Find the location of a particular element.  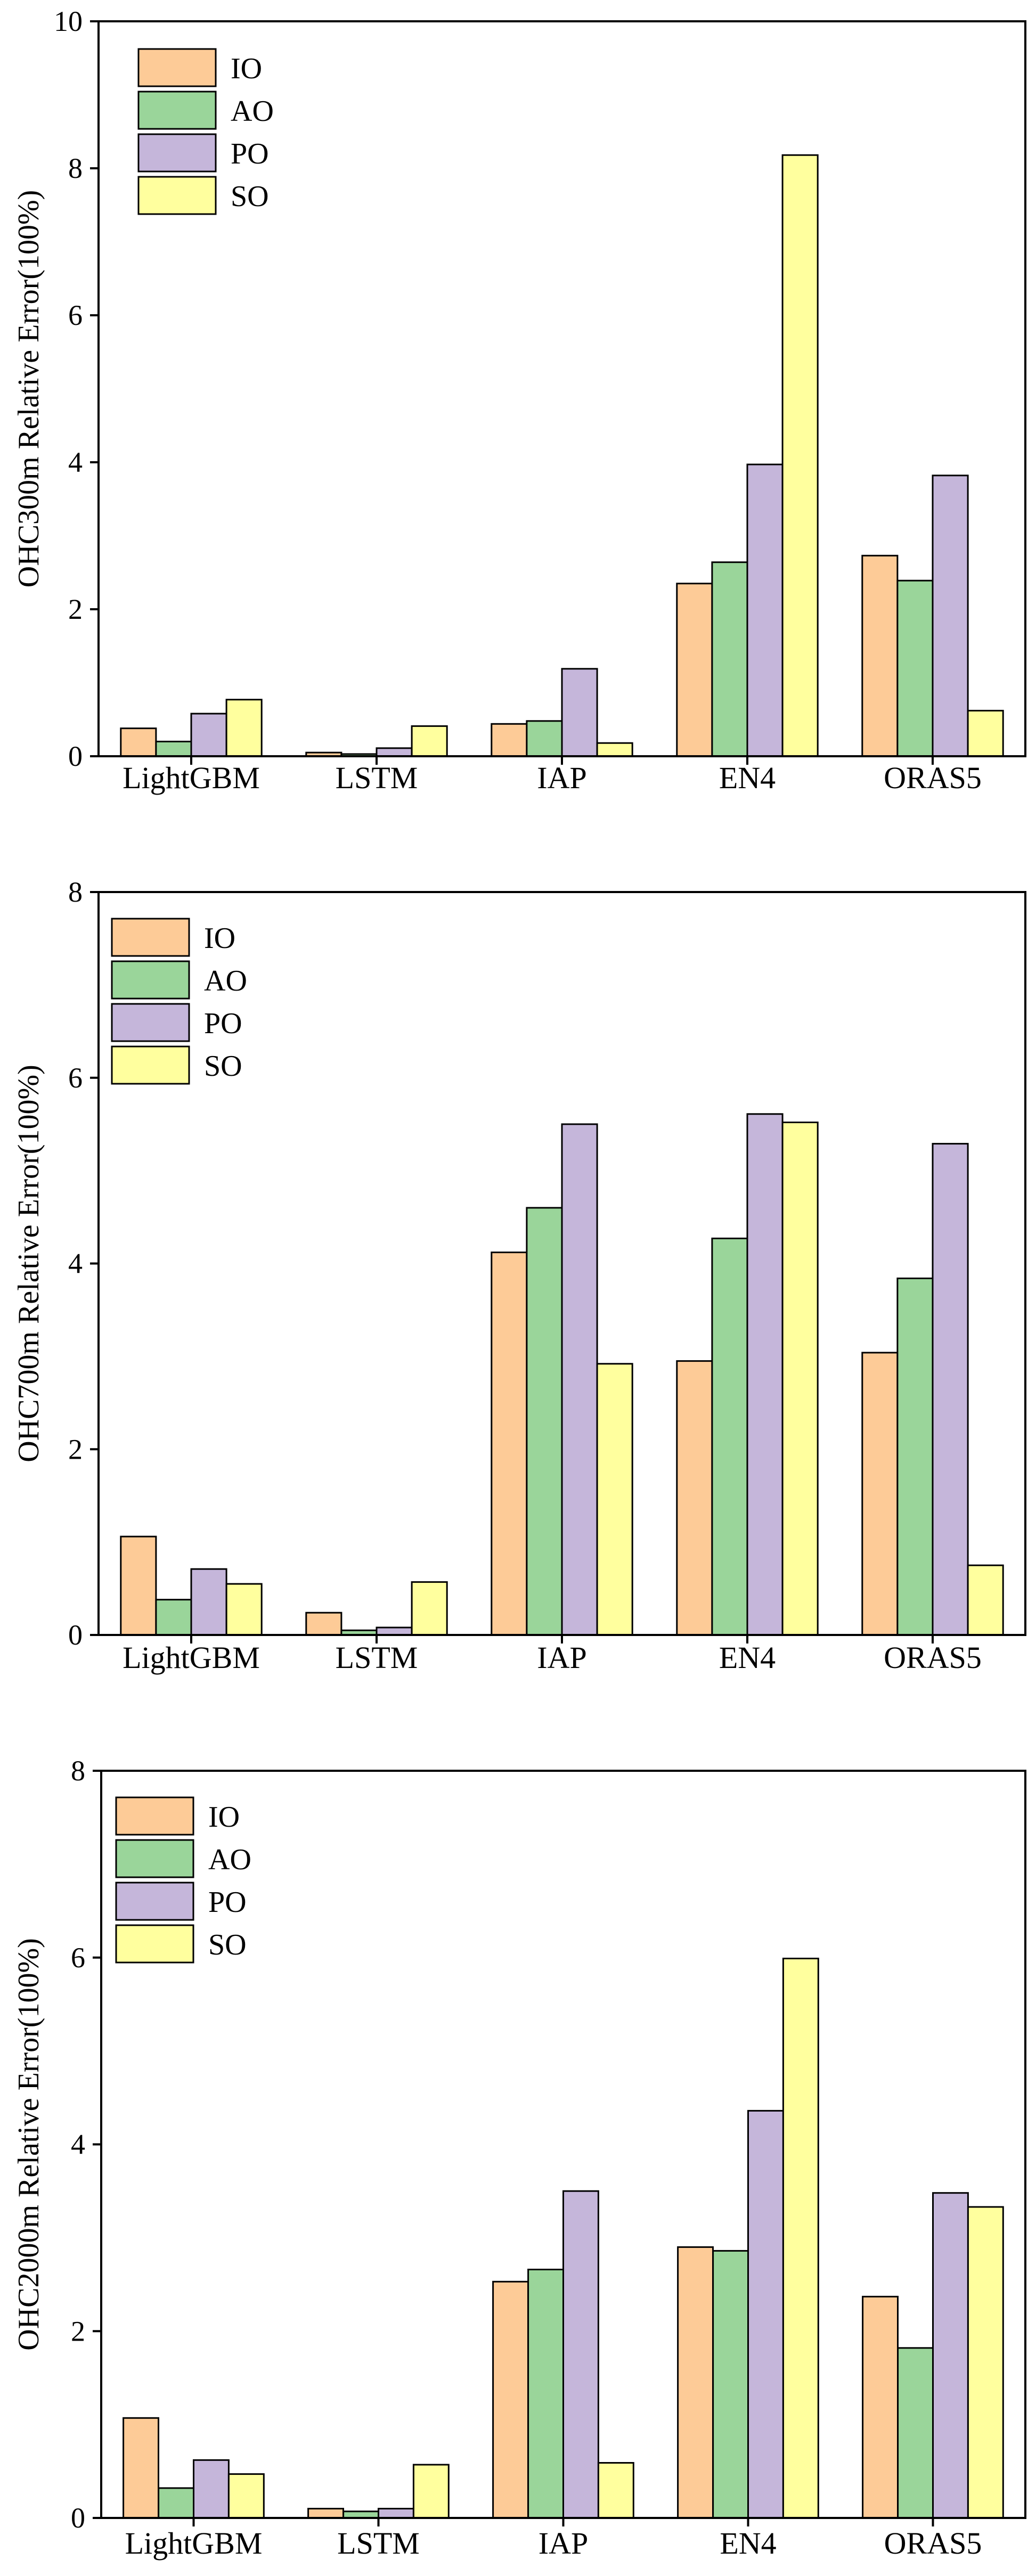

y-axis-title: OHC2000m Relative Error(100%) is located at coordinates (28, 2144).